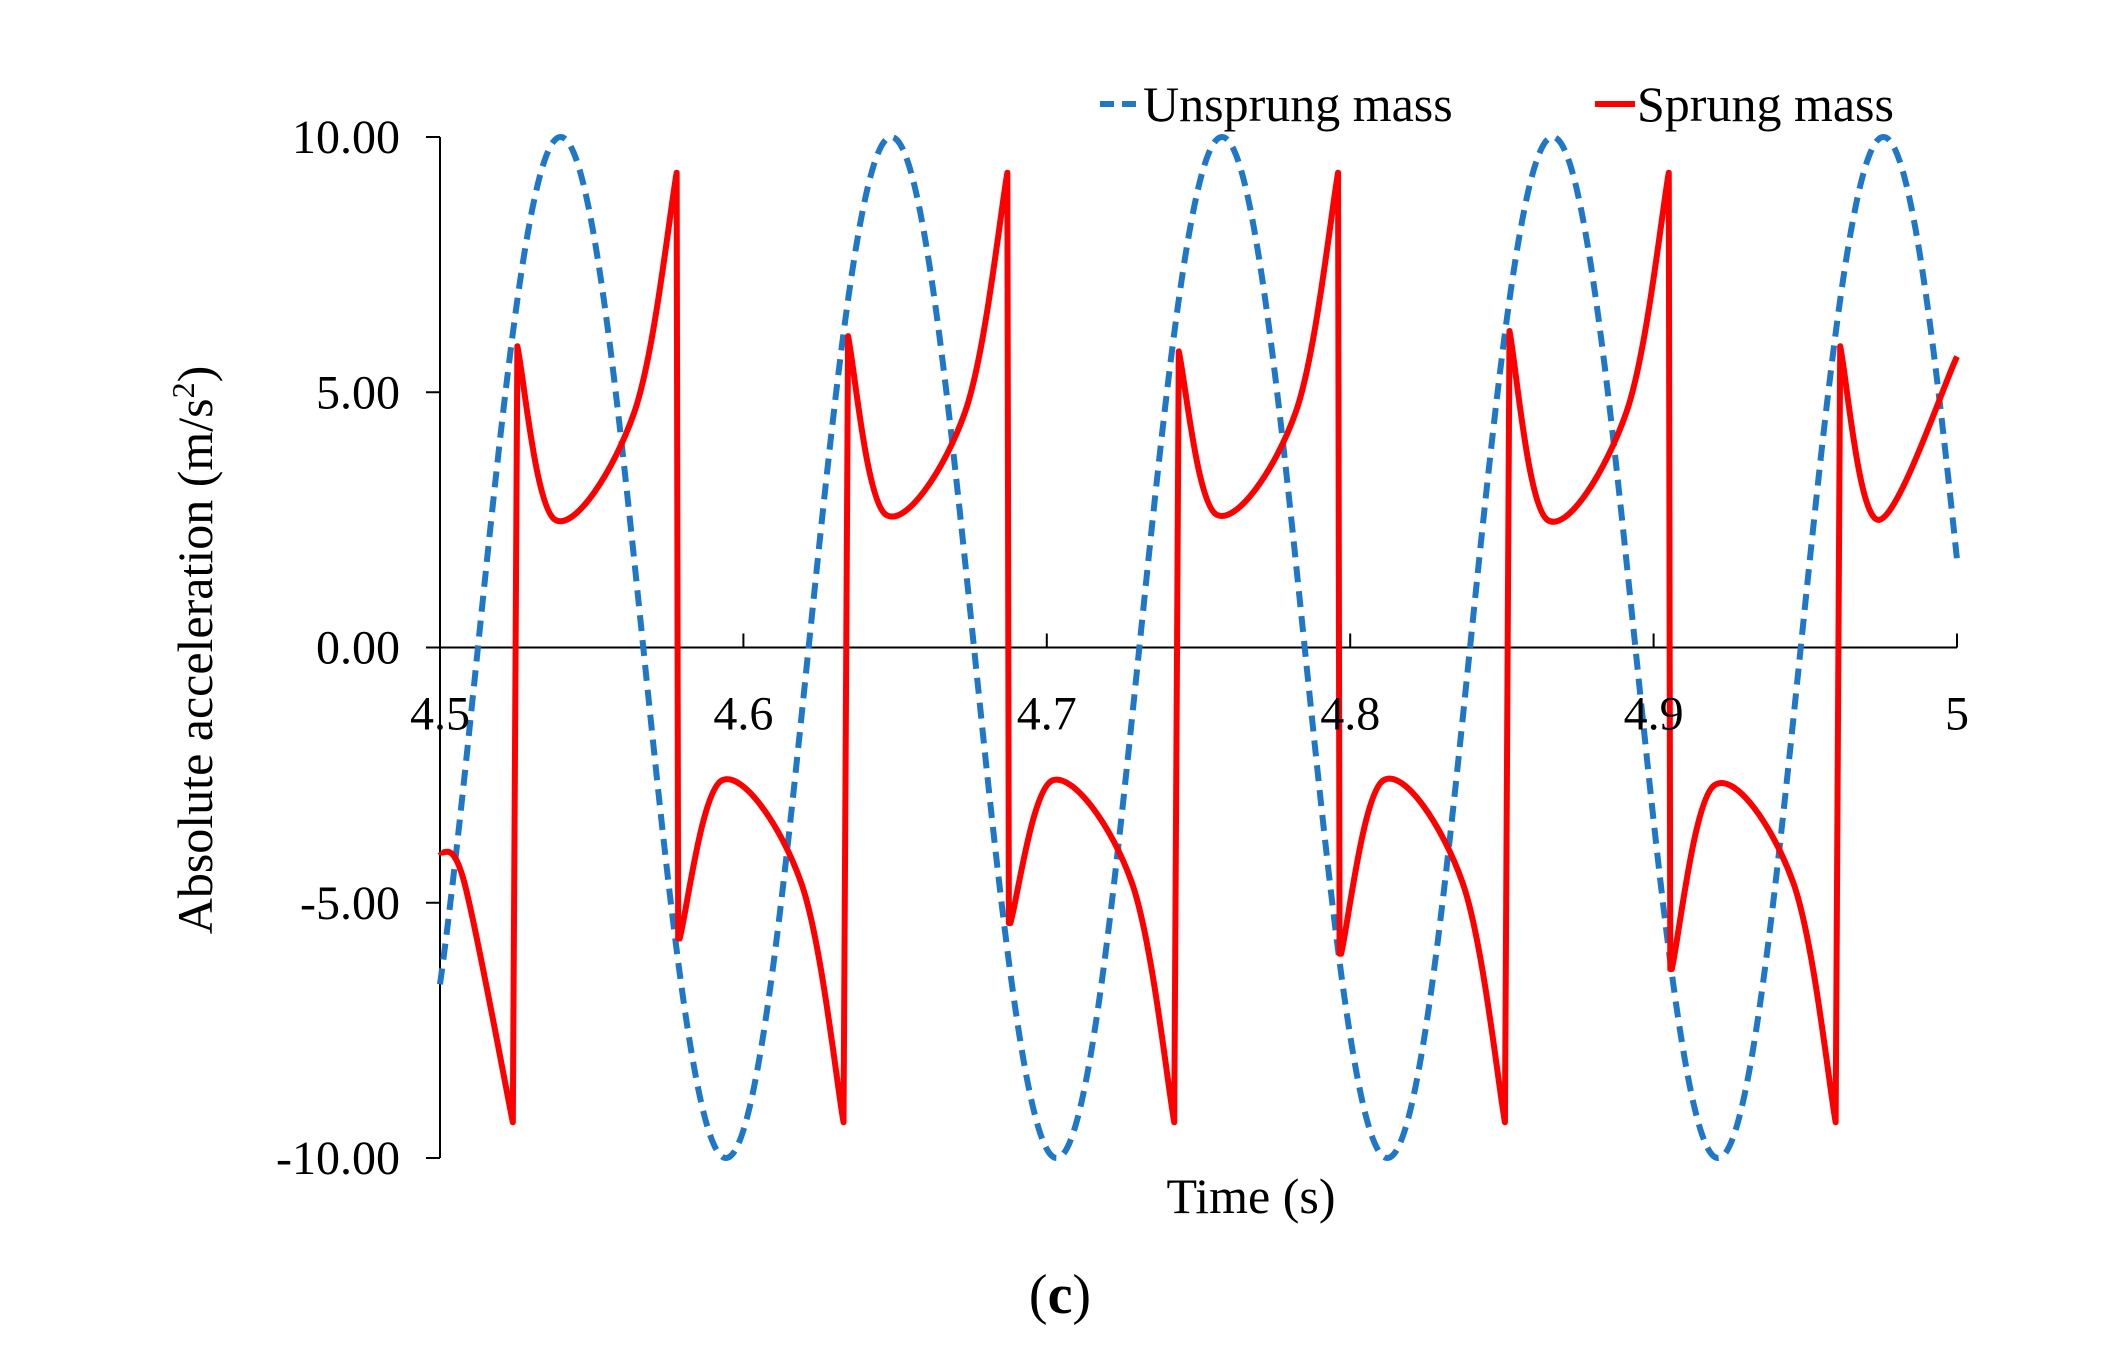  What do you see at coordinates (350, 903) in the screenshot?
I see `y-tick-label: -5.00` at bounding box center [350, 903].